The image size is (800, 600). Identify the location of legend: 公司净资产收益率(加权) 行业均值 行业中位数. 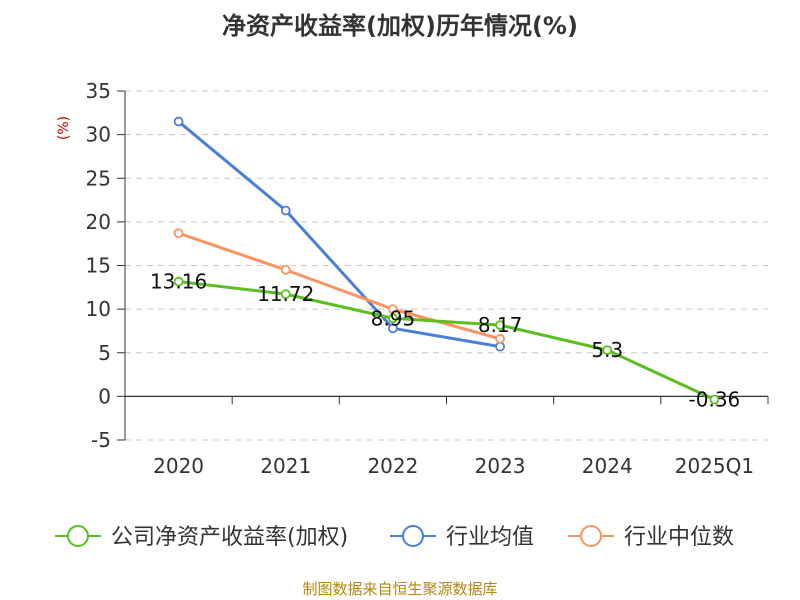
(394, 537).